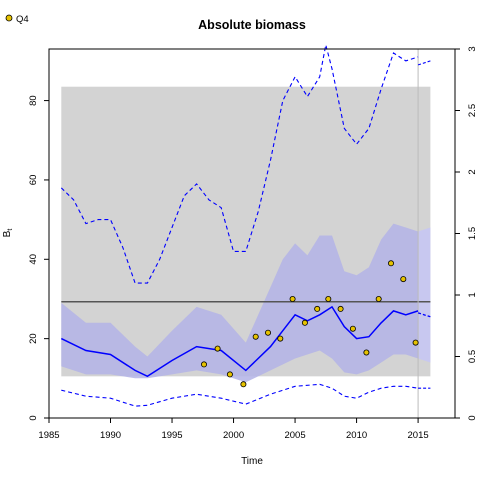 The image size is (480, 480). I want to click on forecast-median-line, so click(424, 315).